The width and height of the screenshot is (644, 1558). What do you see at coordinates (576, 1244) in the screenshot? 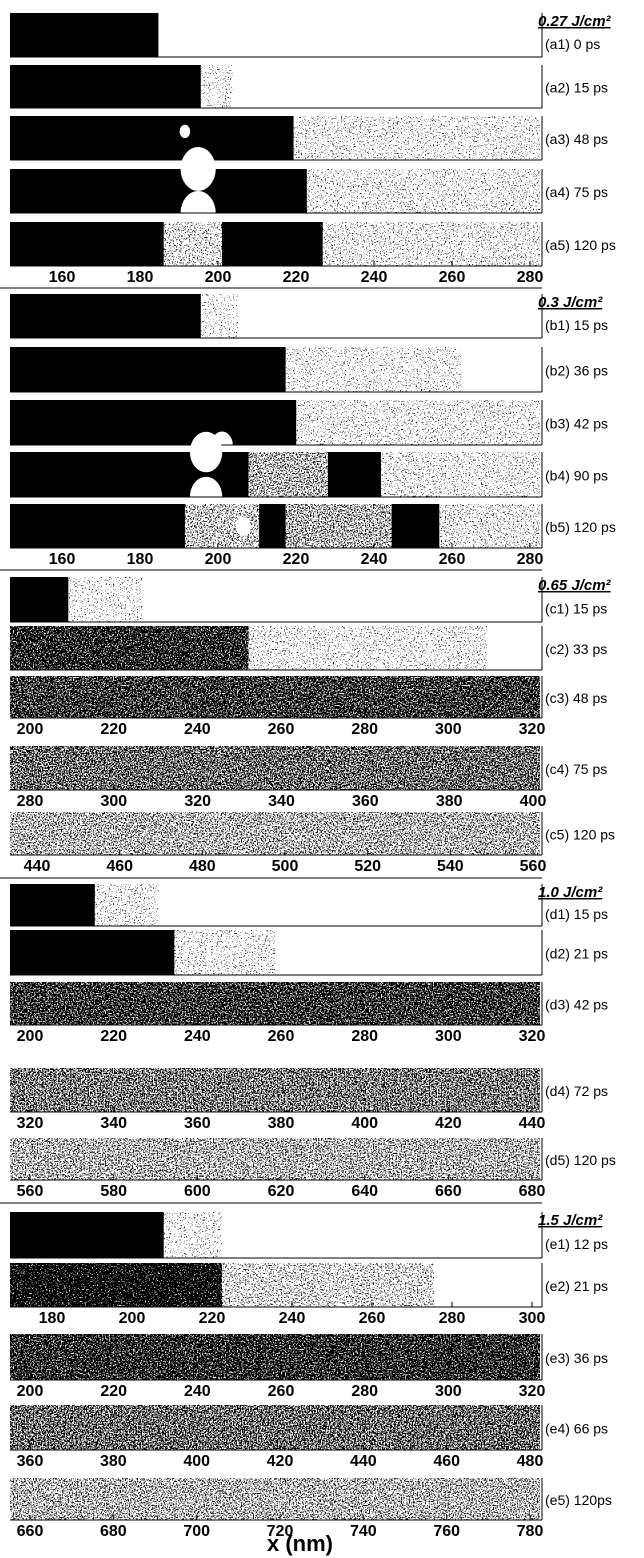
I see `panel-label: (e1) 12 ps` at bounding box center [576, 1244].